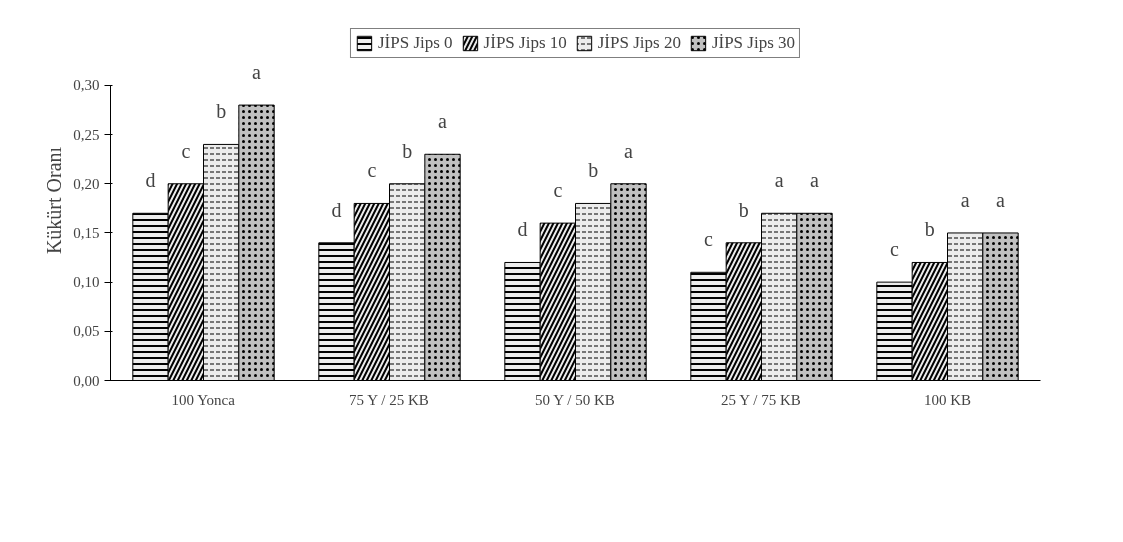 The height and width of the screenshot is (542, 1123). I want to click on x-tick-label: 100 KB, so click(947, 399).